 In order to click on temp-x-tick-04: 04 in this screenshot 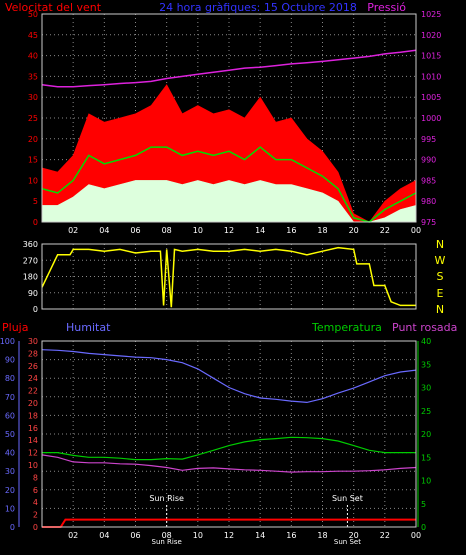, I will do `click(104, 535)`.